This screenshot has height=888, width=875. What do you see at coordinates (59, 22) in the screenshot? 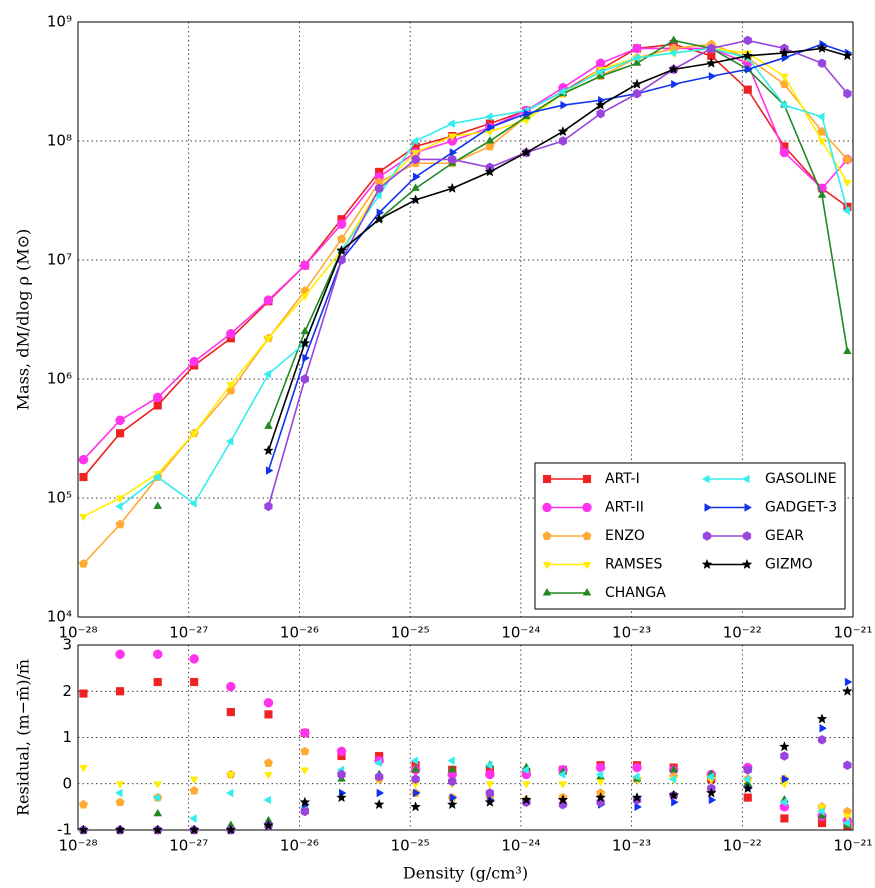
I see `y-tick-label: 10⁹` at bounding box center [59, 22].